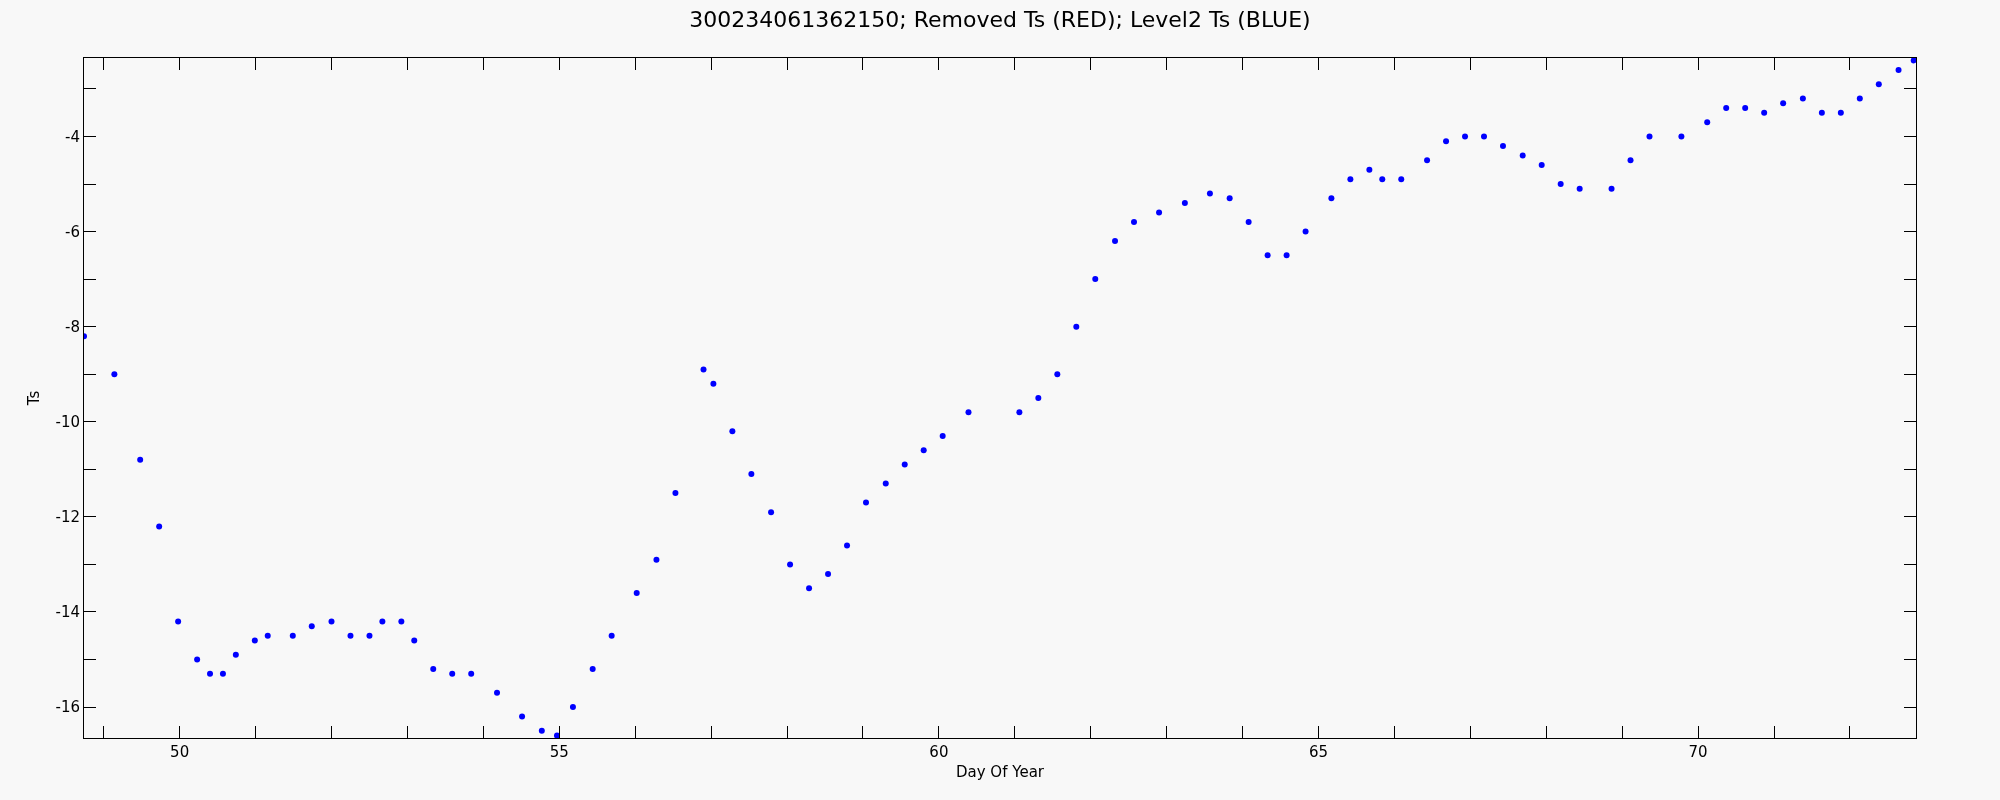 This screenshot has height=800, width=2000. What do you see at coordinates (67, 517) in the screenshot?
I see `y-tick-label: -12` at bounding box center [67, 517].